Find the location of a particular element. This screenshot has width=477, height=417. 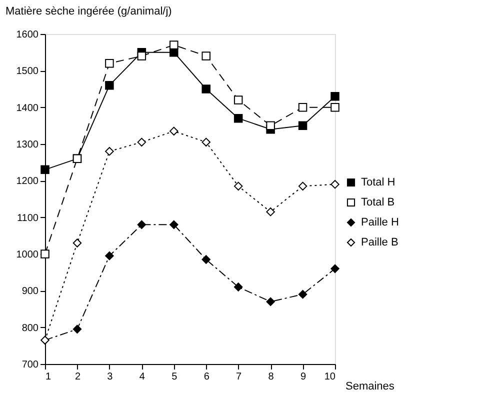

y-tick-label: 1000 is located at coordinates (27, 255).